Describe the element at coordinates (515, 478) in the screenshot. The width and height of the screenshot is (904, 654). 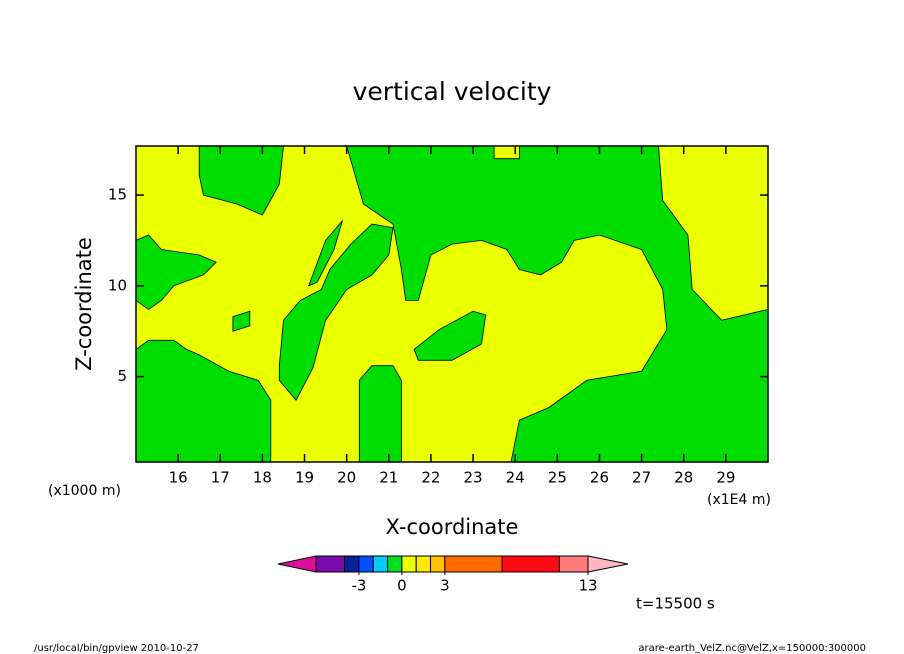
I see `x-tick-label: 24` at that location.